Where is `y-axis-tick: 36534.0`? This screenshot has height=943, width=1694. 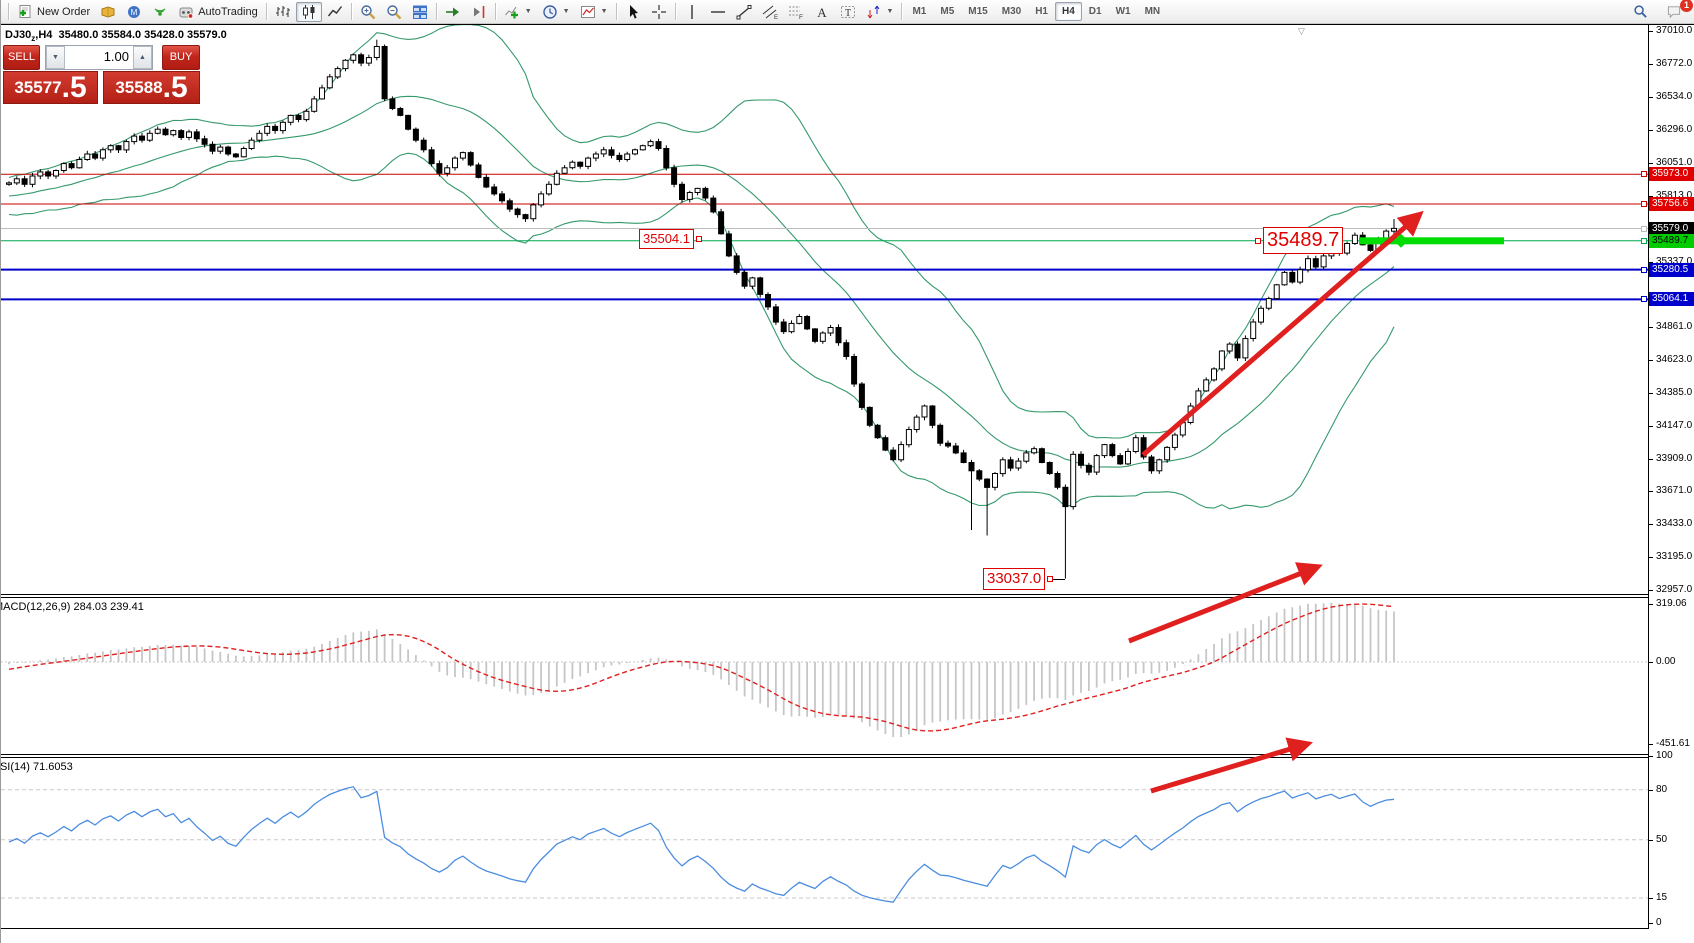
y-axis-tick: 36534.0 is located at coordinates (1674, 96).